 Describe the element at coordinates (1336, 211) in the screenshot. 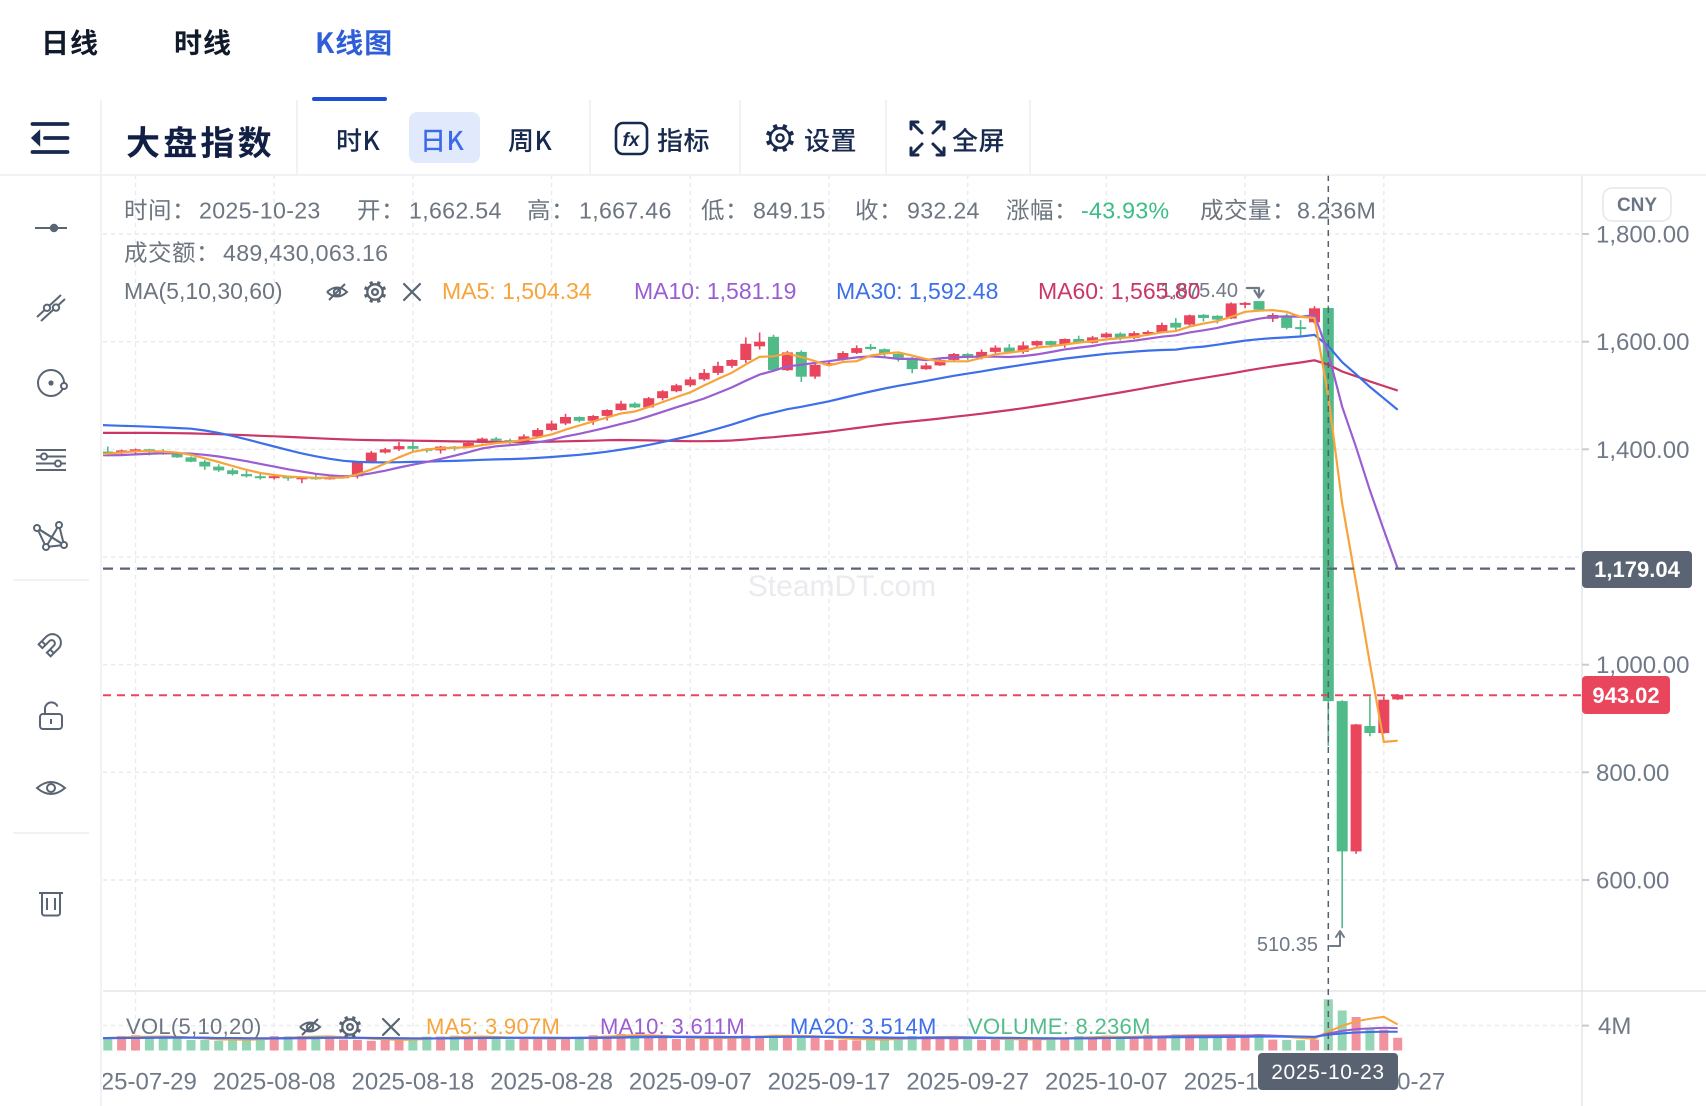

I see `svg-text: 8.236M` at that location.